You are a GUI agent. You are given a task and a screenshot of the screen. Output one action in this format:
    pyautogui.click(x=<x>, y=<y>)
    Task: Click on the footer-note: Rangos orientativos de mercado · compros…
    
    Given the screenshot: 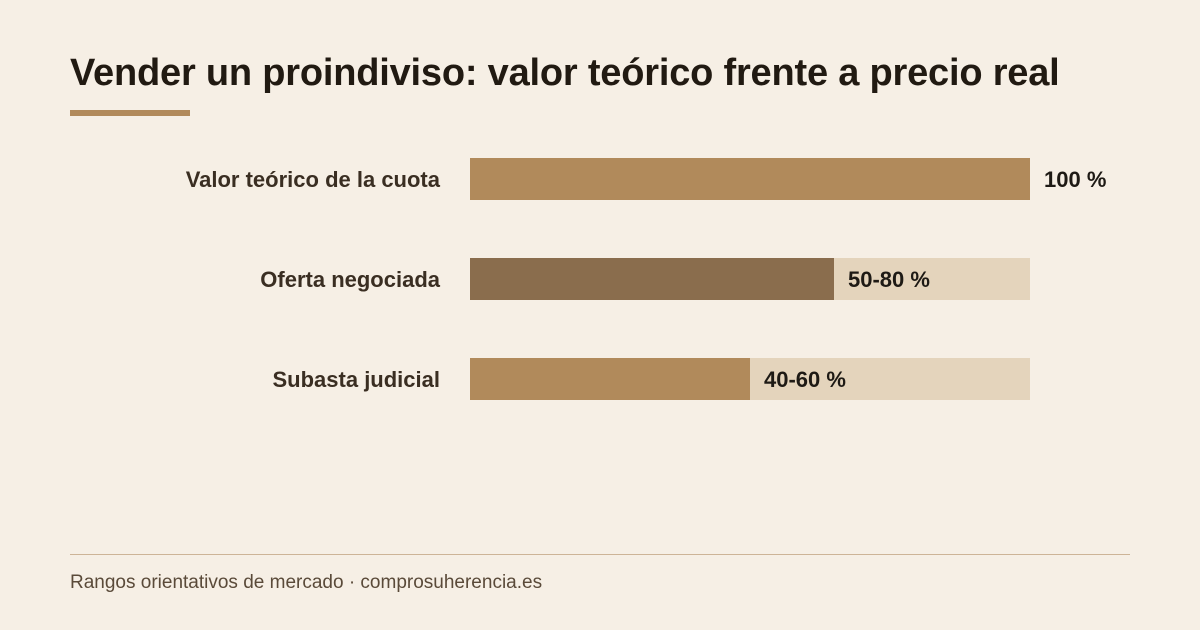 What is the action you would take?
    pyautogui.click(x=306, y=582)
    